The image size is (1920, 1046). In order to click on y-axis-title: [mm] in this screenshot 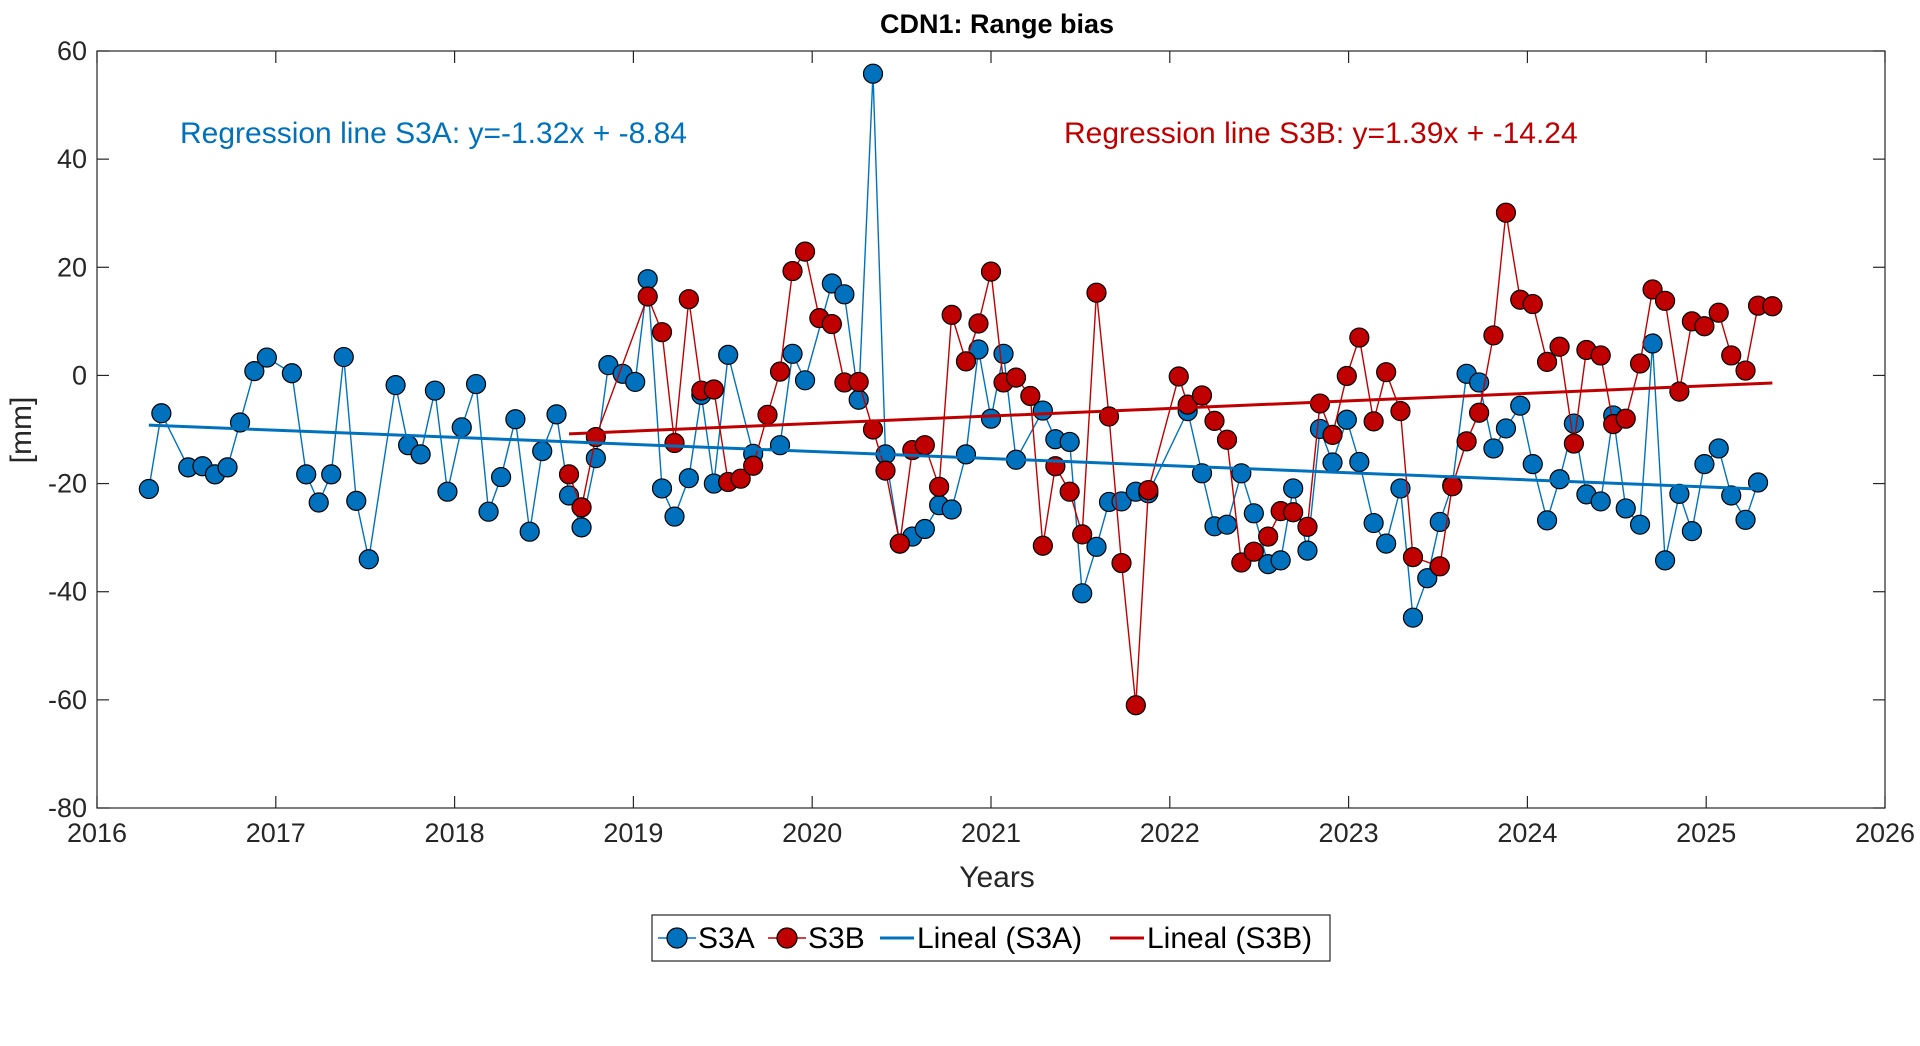, I will do `click(21, 430)`.